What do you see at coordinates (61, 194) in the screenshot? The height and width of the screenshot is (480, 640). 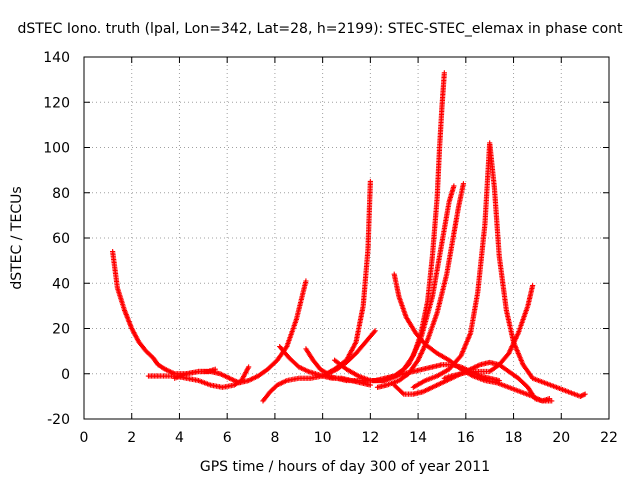 I see `y-tick-label: 80` at bounding box center [61, 194].